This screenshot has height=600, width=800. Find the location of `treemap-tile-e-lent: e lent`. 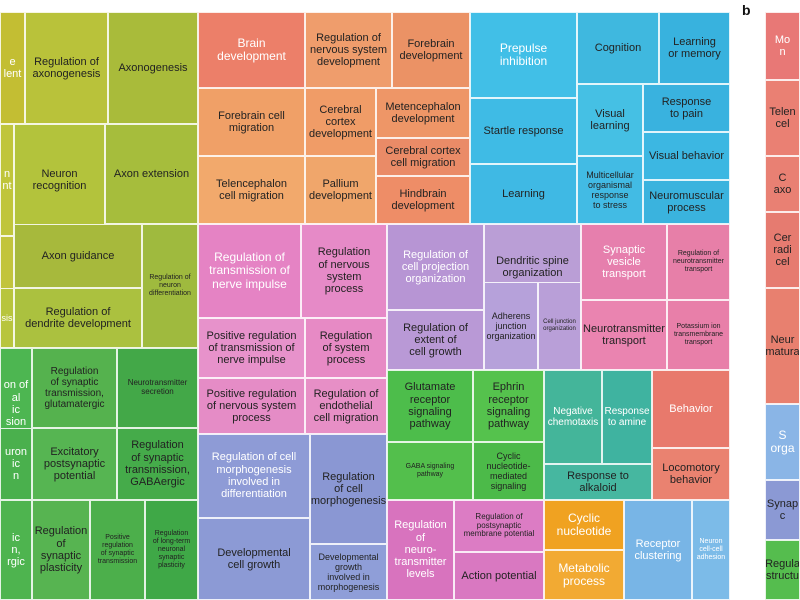

treemap-tile-e-lent: e lent is located at coordinates (12, 68).